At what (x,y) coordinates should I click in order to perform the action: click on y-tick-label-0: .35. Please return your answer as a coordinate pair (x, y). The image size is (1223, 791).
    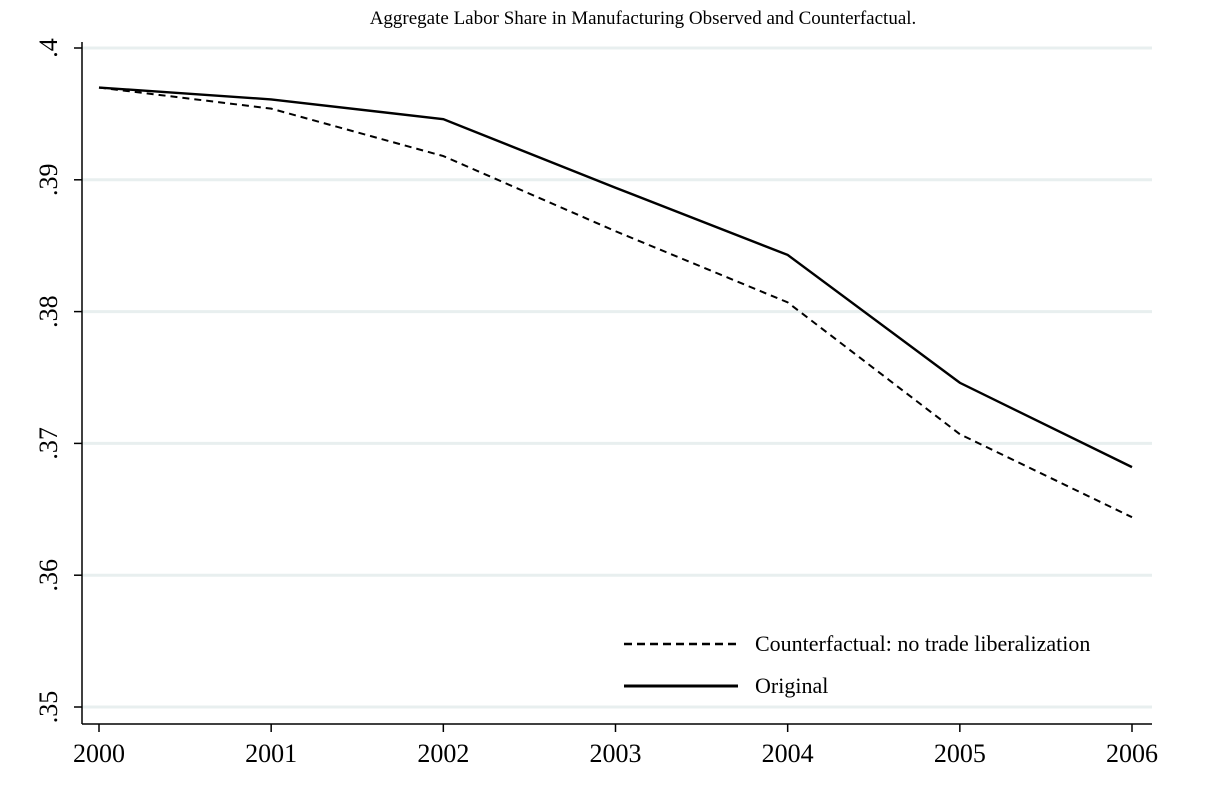
    Looking at the image, I should click on (48, 707).